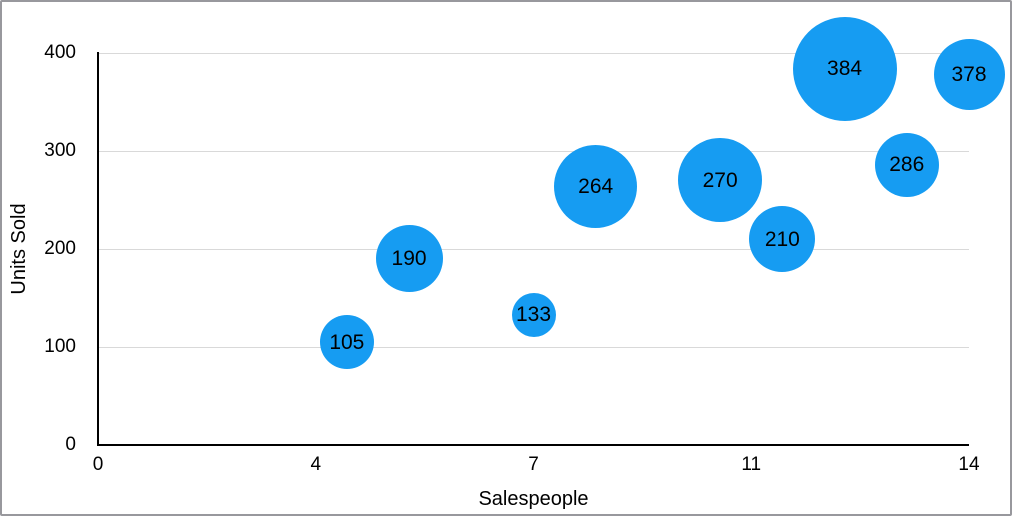 The image size is (1012, 516). I want to click on bubble-value-label: 270, so click(720, 180).